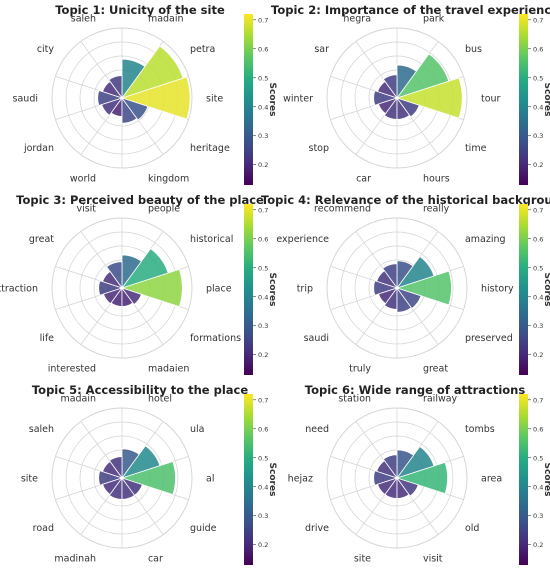 Image resolution: width=550 pixels, height=570 pixels. Describe the element at coordinates (472, 528) in the screenshot. I see `category-label-old: old` at that location.